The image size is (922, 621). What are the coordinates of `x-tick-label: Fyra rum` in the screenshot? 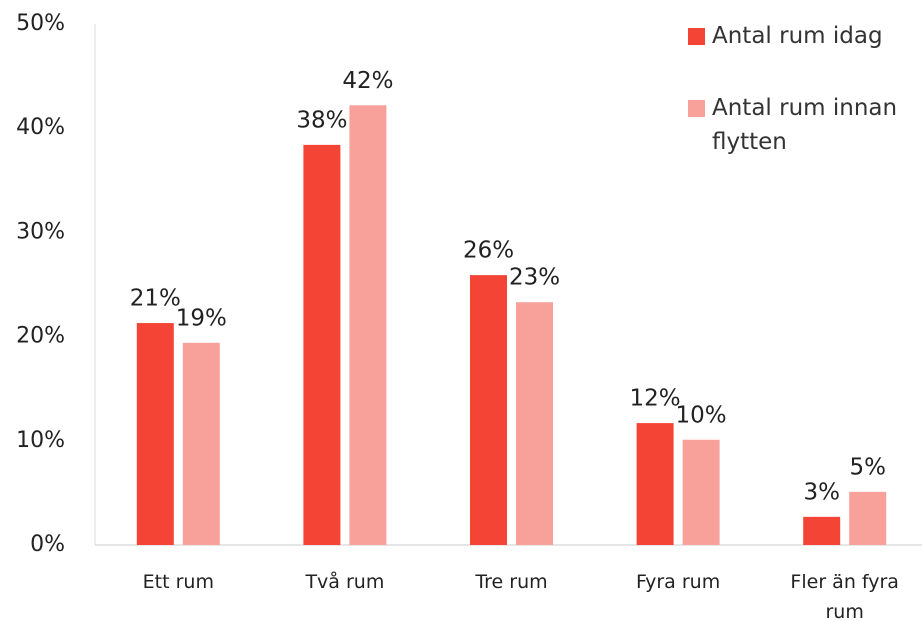 It's located at (678, 582).